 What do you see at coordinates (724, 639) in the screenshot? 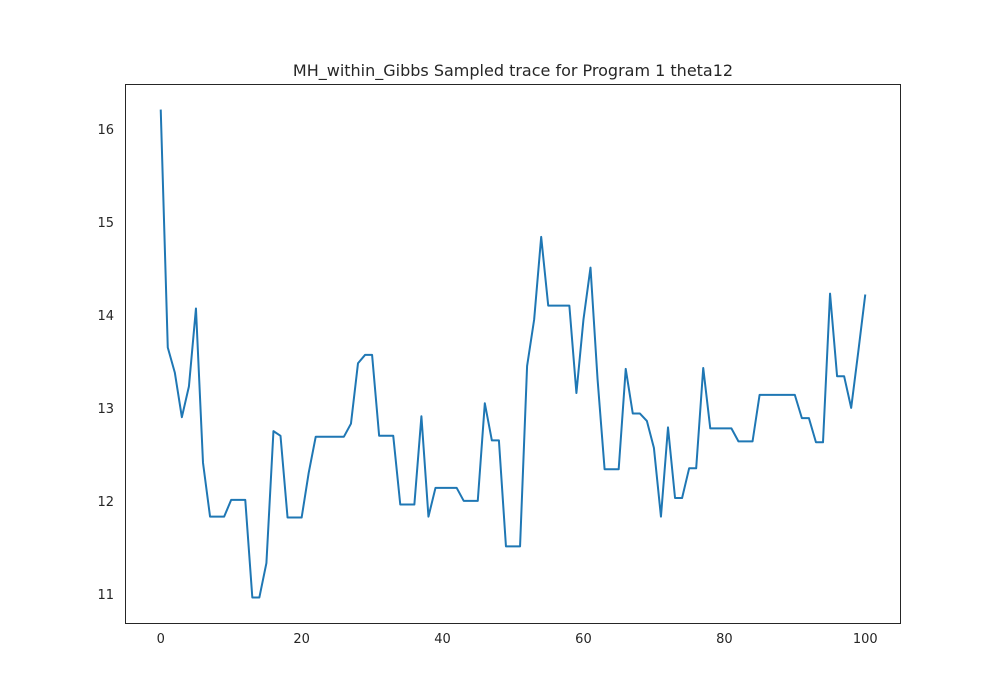
I see `x-tick-label: 80` at bounding box center [724, 639].